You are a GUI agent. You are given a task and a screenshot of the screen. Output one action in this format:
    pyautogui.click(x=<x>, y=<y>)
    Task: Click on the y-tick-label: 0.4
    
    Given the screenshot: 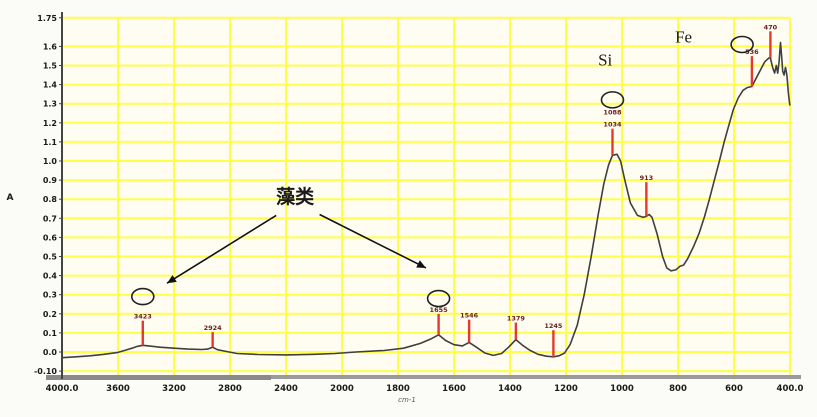 What is the action you would take?
    pyautogui.click(x=50, y=276)
    